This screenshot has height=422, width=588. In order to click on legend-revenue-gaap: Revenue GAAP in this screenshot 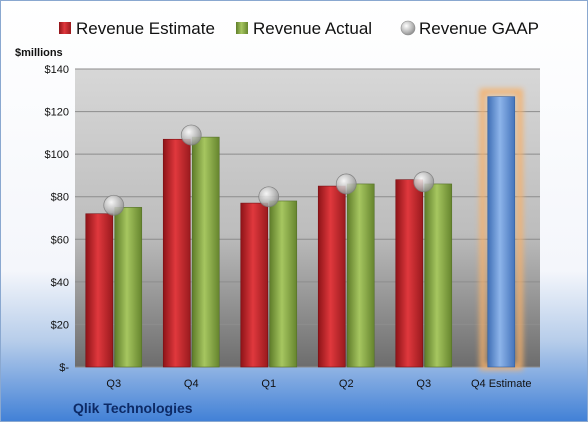, I will do `click(469, 28)`.